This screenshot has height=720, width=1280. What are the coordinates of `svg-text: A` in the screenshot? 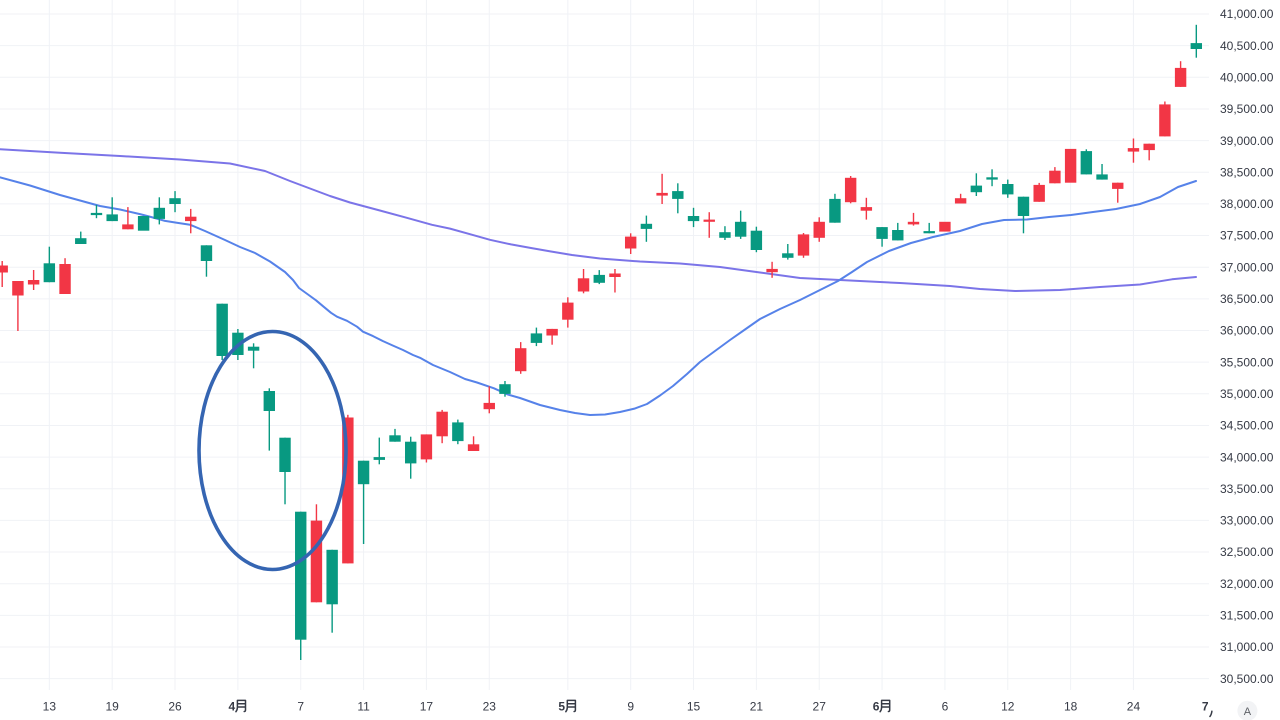 It's located at (1248, 712).